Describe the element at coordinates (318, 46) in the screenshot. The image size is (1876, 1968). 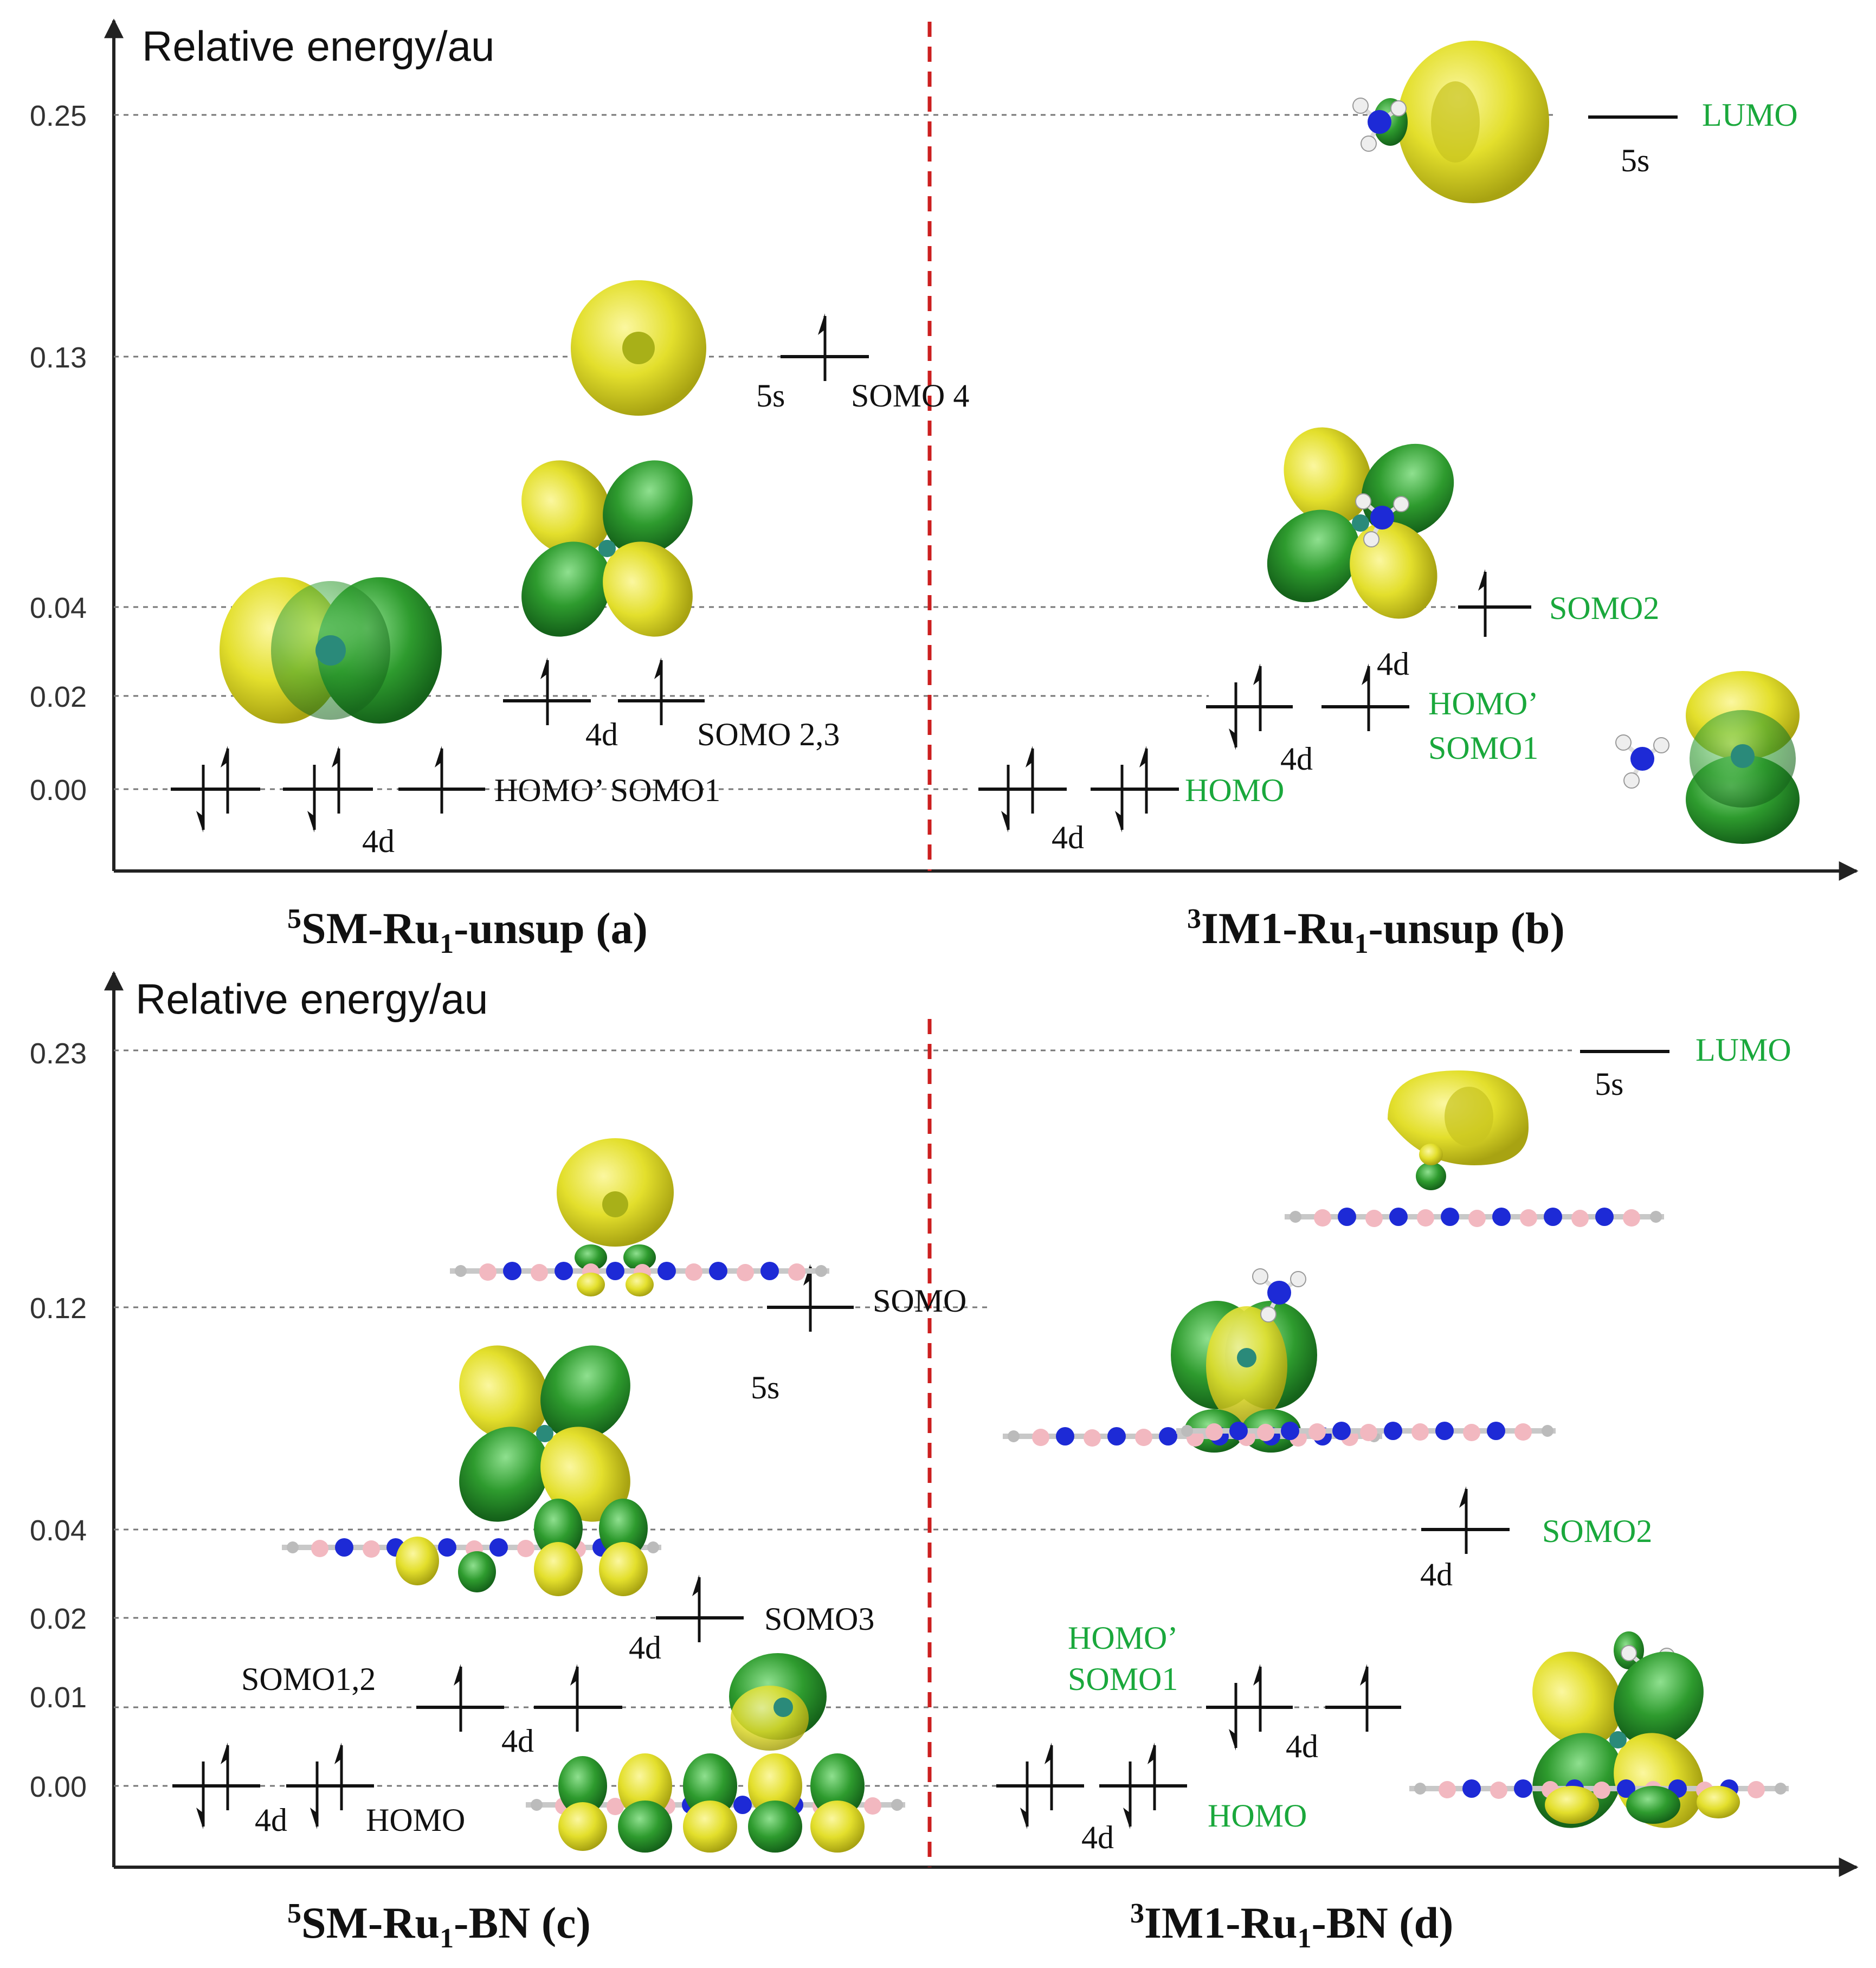
I see `top-y-axis-title: Relative energy/au` at that location.